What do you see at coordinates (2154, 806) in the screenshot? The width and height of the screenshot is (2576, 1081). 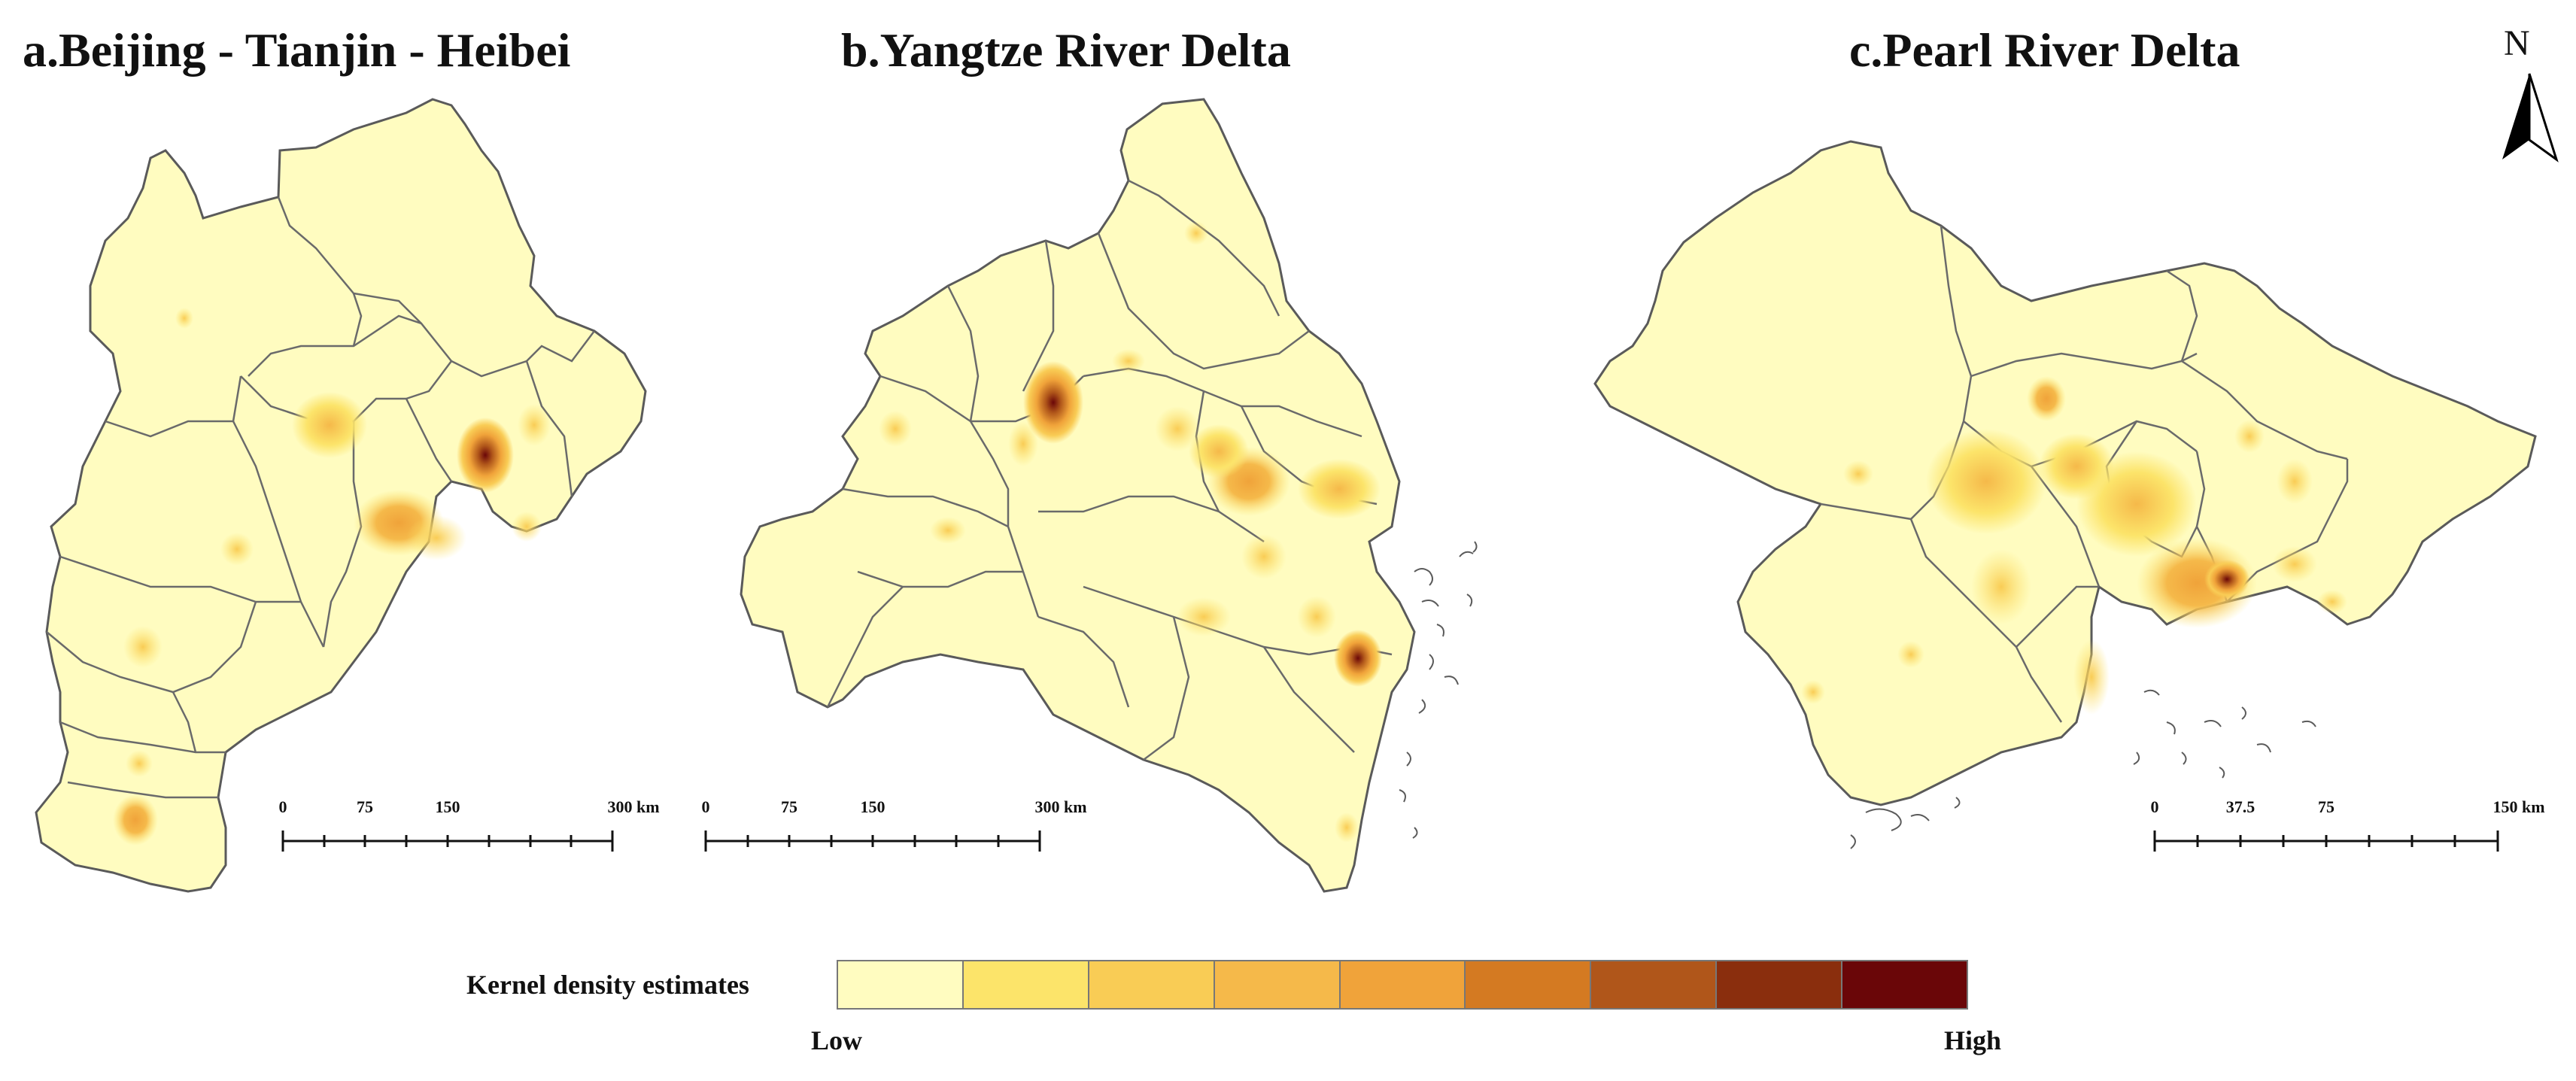 I see `scale-label-pearl-0: 0` at bounding box center [2154, 806].